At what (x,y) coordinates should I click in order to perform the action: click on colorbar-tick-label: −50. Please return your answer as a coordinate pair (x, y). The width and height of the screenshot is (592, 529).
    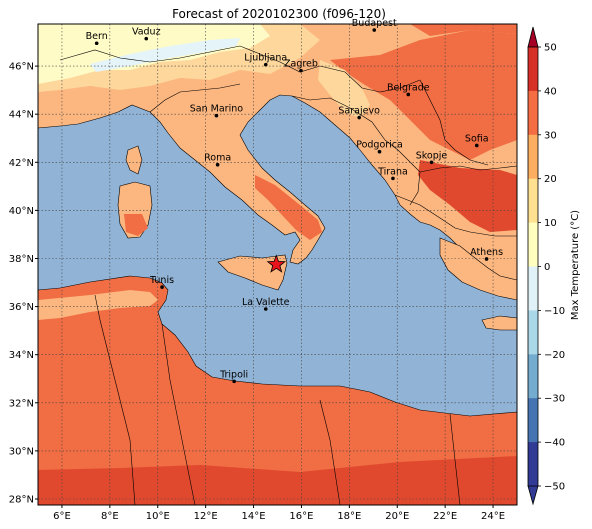
    Looking at the image, I should click on (554, 487).